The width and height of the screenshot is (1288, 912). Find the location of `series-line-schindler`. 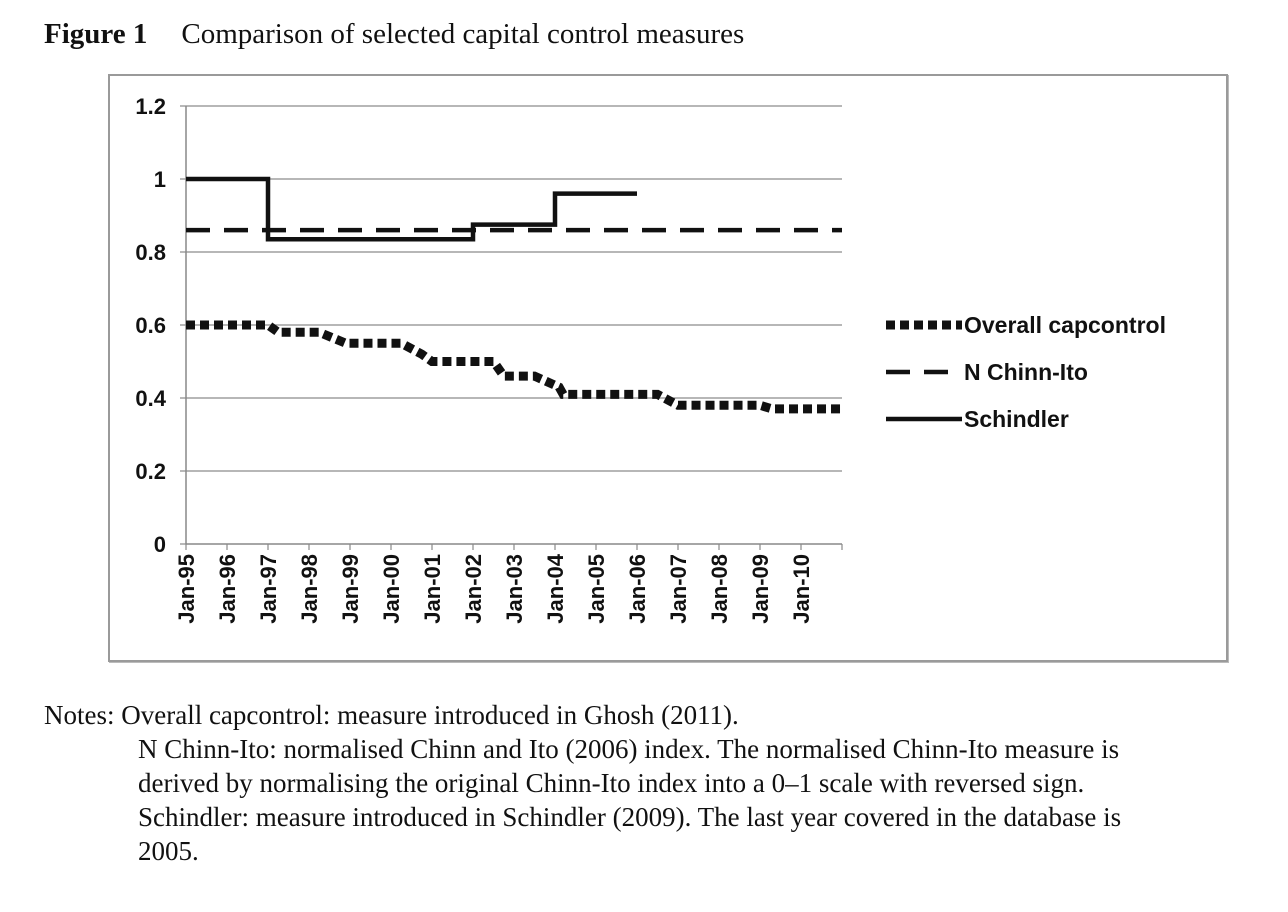

series-line-schindler is located at coordinates (411, 209).